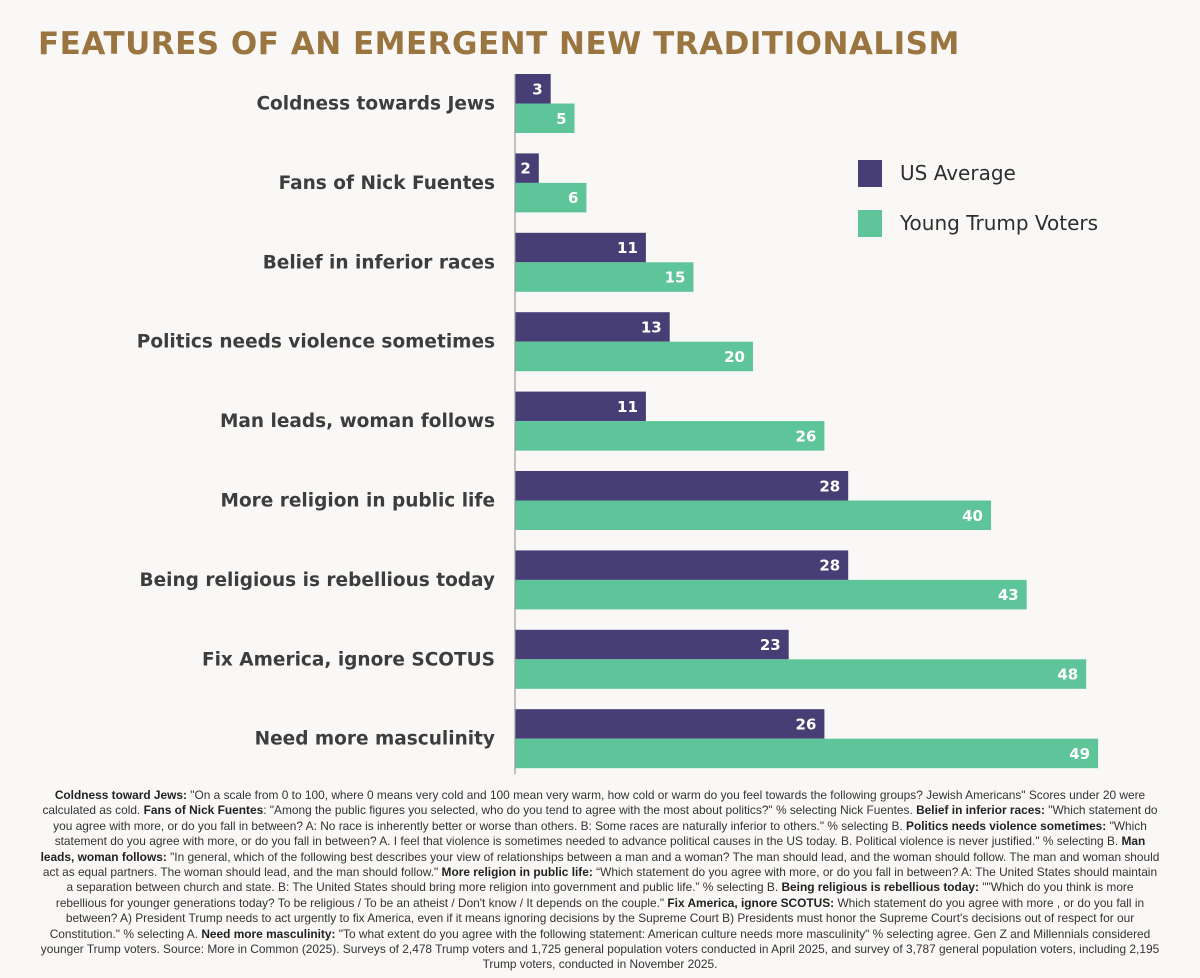  Describe the element at coordinates (829, 486) in the screenshot. I see `value-label-us-average-more-religion-in-public-life: 28` at that location.